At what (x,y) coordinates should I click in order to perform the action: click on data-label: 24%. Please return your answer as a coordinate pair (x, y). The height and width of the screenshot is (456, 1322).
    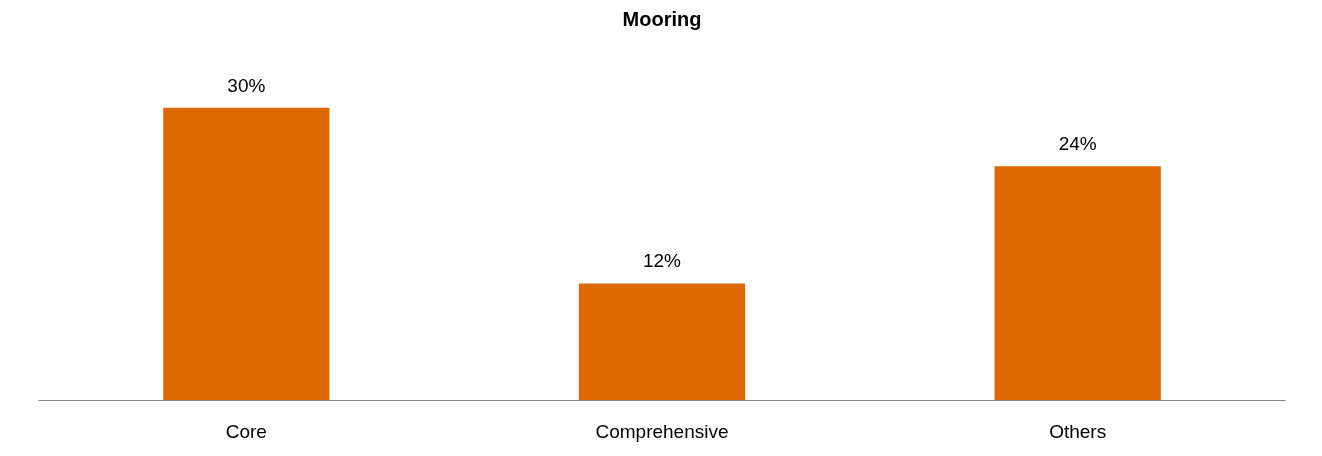
    Looking at the image, I should click on (1077, 144).